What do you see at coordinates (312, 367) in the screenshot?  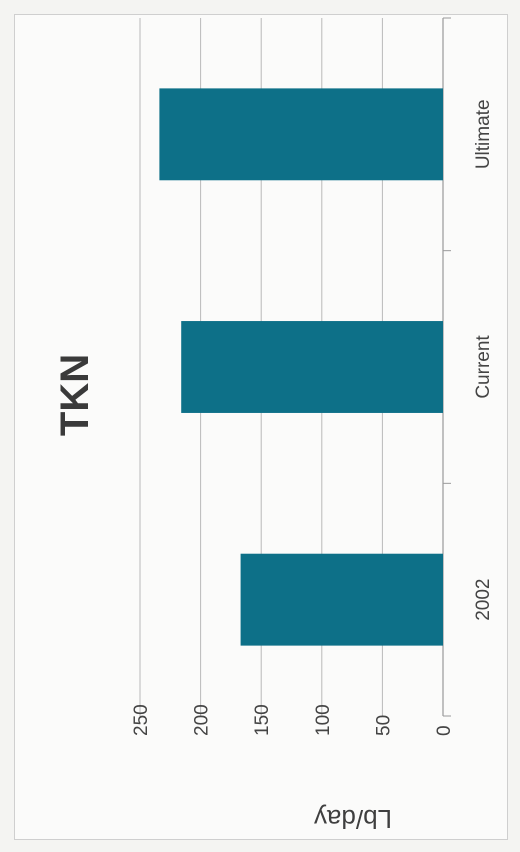 I see `bar-current` at bounding box center [312, 367].